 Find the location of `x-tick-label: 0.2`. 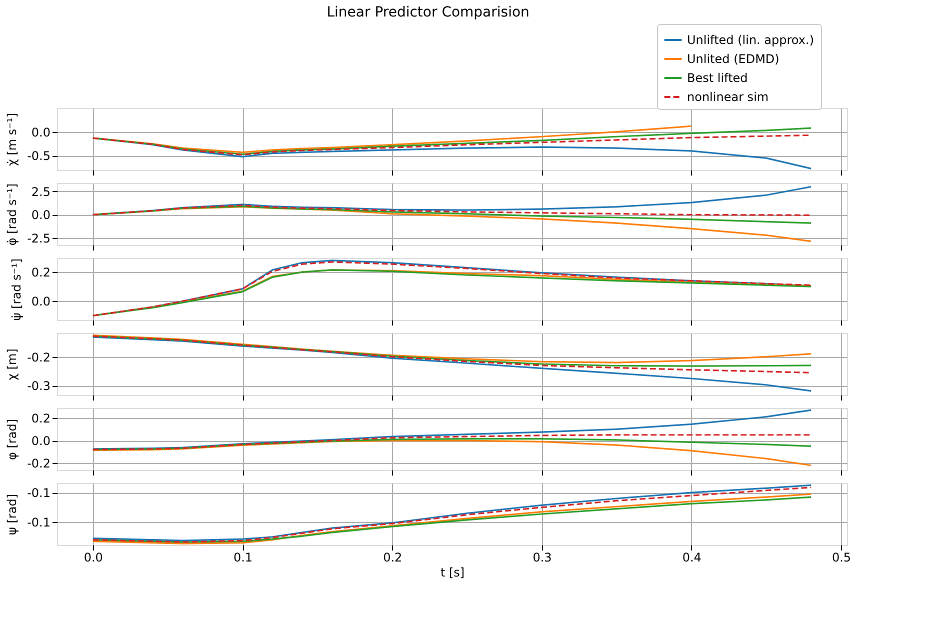

x-tick-label: 0.2 is located at coordinates (392, 557).